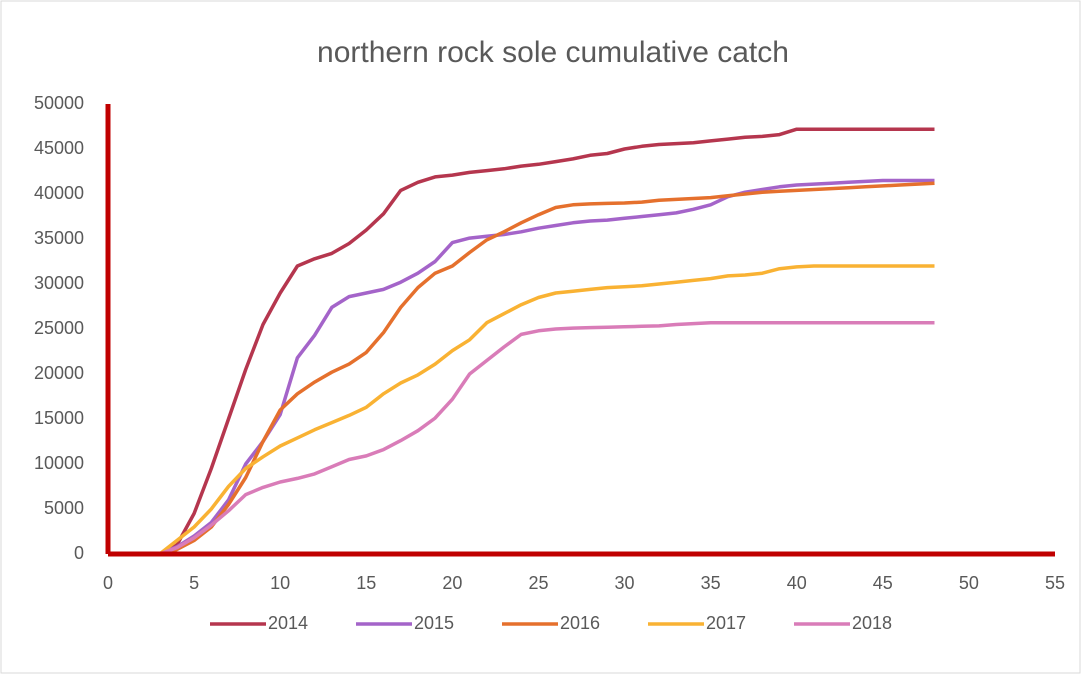 This screenshot has width=1081, height=674. What do you see at coordinates (1055, 583) in the screenshot?
I see `x-tick-label: 55` at bounding box center [1055, 583].